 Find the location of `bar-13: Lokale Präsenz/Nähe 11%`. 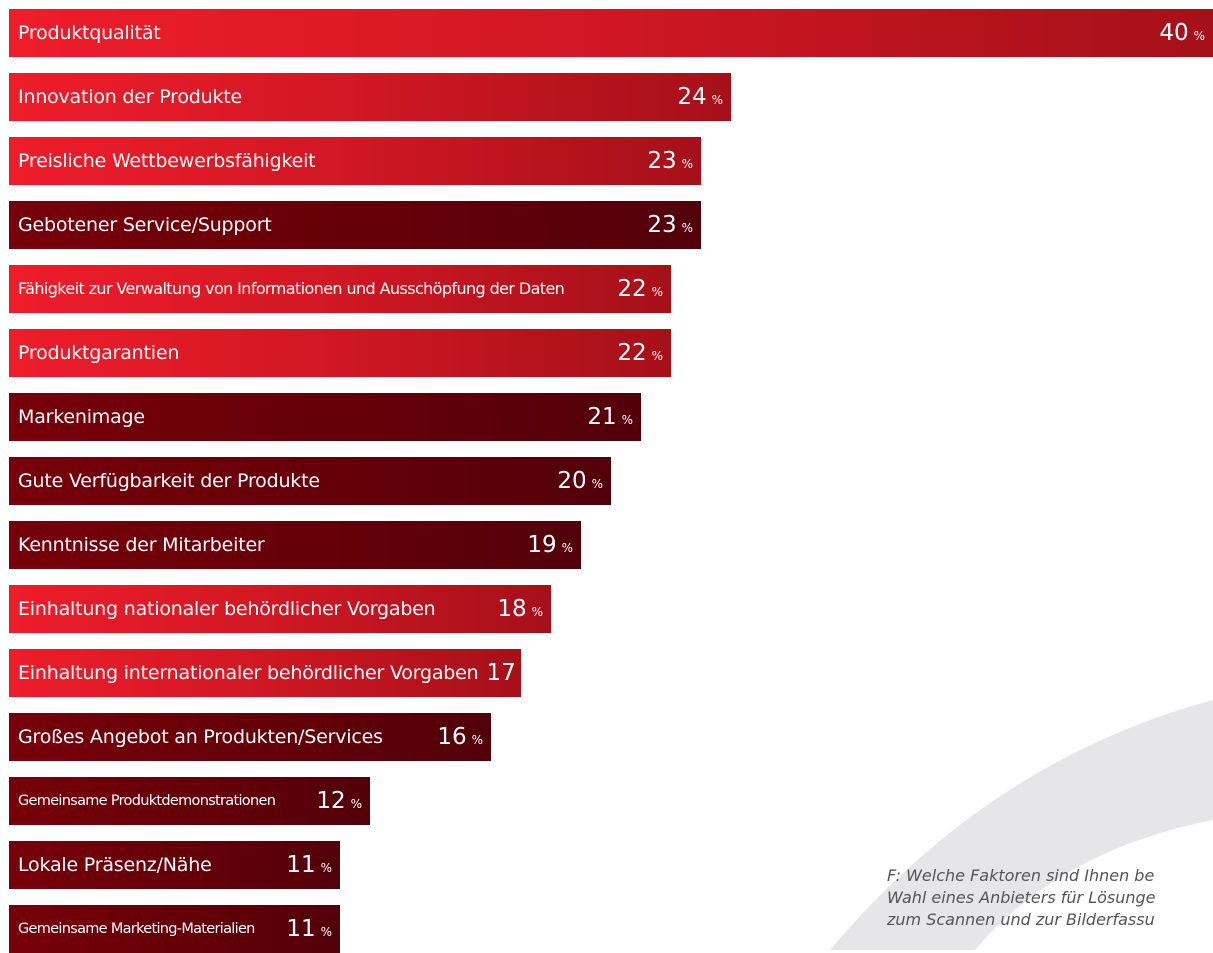

bar-13: Lokale Präsenz/Nähe 11% is located at coordinates (174, 865).